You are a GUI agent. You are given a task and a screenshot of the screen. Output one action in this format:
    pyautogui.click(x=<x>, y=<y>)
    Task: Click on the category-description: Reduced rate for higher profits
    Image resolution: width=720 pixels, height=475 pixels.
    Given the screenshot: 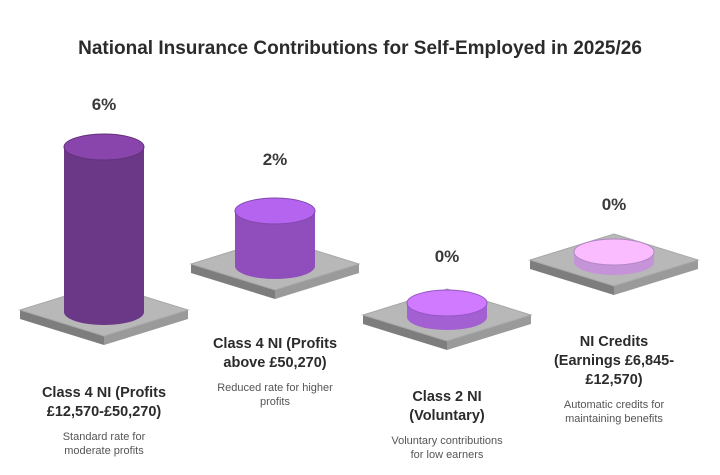 What is the action you would take?
    pyautogui.click(x=275, y=395)
    